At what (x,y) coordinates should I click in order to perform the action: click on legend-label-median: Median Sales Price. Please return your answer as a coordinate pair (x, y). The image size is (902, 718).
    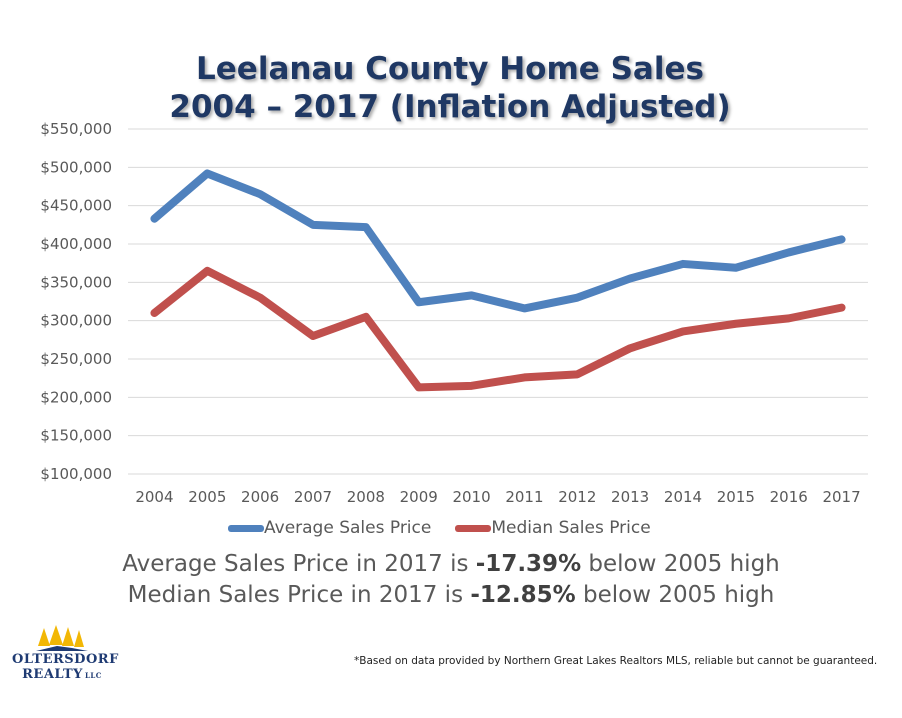
    Looking at the image, I should click on (571, 528).